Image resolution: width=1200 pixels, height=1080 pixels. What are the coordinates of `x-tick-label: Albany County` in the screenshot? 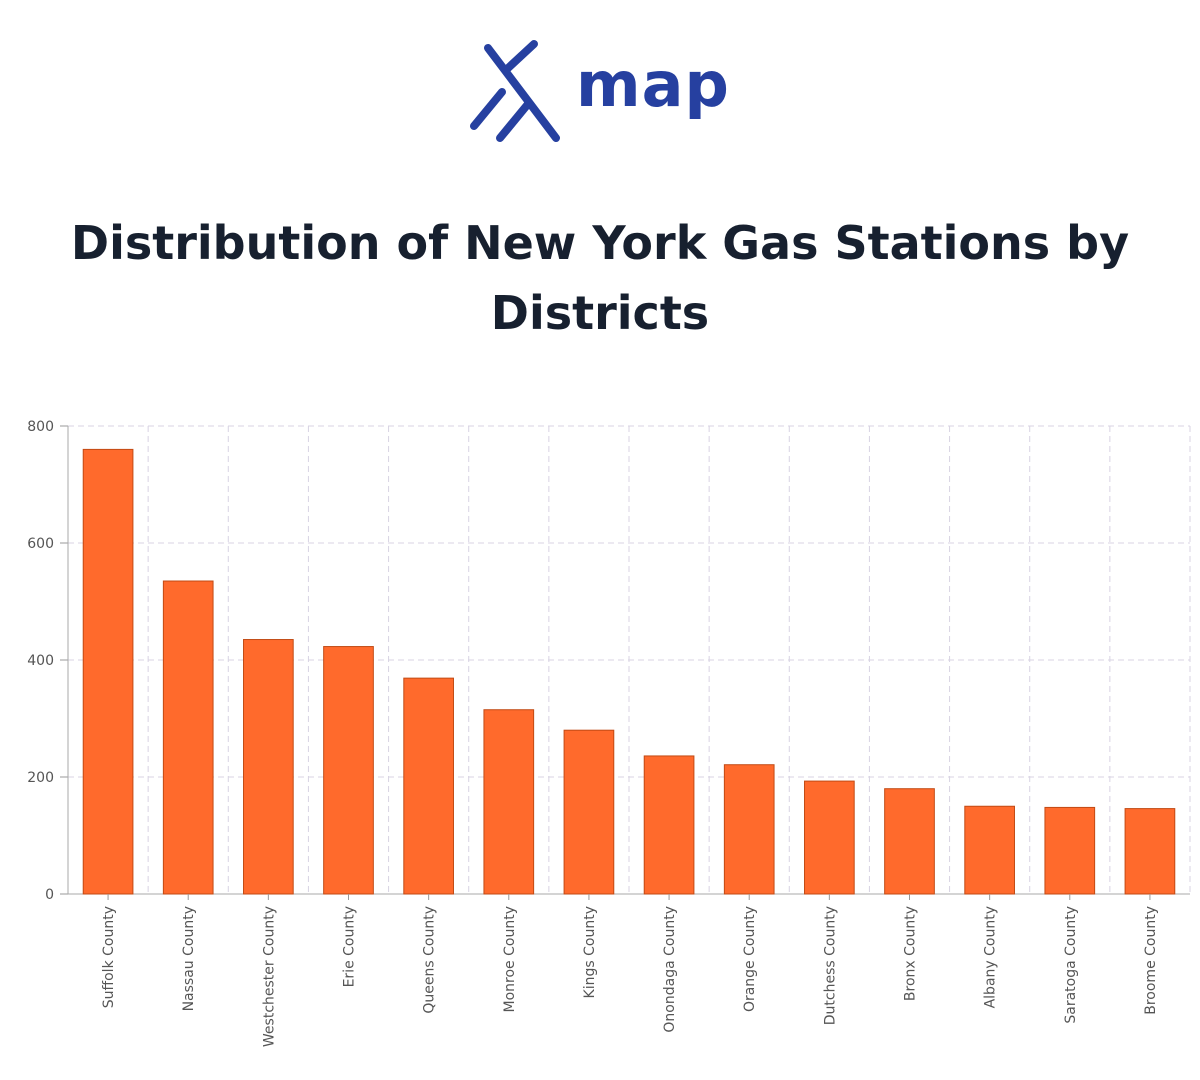 It's located at (991, 957).